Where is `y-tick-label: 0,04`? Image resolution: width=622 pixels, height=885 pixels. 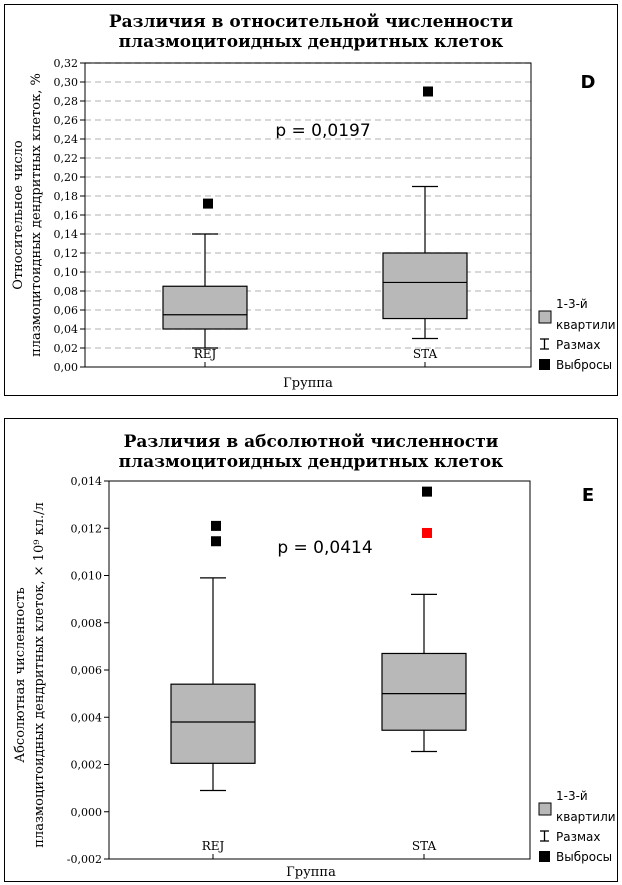 y-tick-label: 0,04 is located at coordinates (66, 329).